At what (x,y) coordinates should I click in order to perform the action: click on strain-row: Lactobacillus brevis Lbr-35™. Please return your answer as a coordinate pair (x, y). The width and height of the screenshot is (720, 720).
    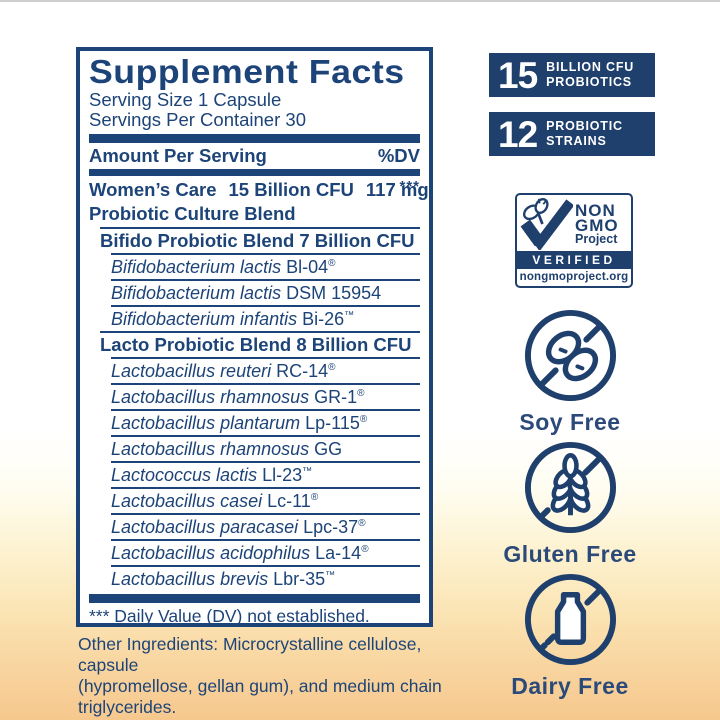
    Looking at the image, I should click on (265, 578).